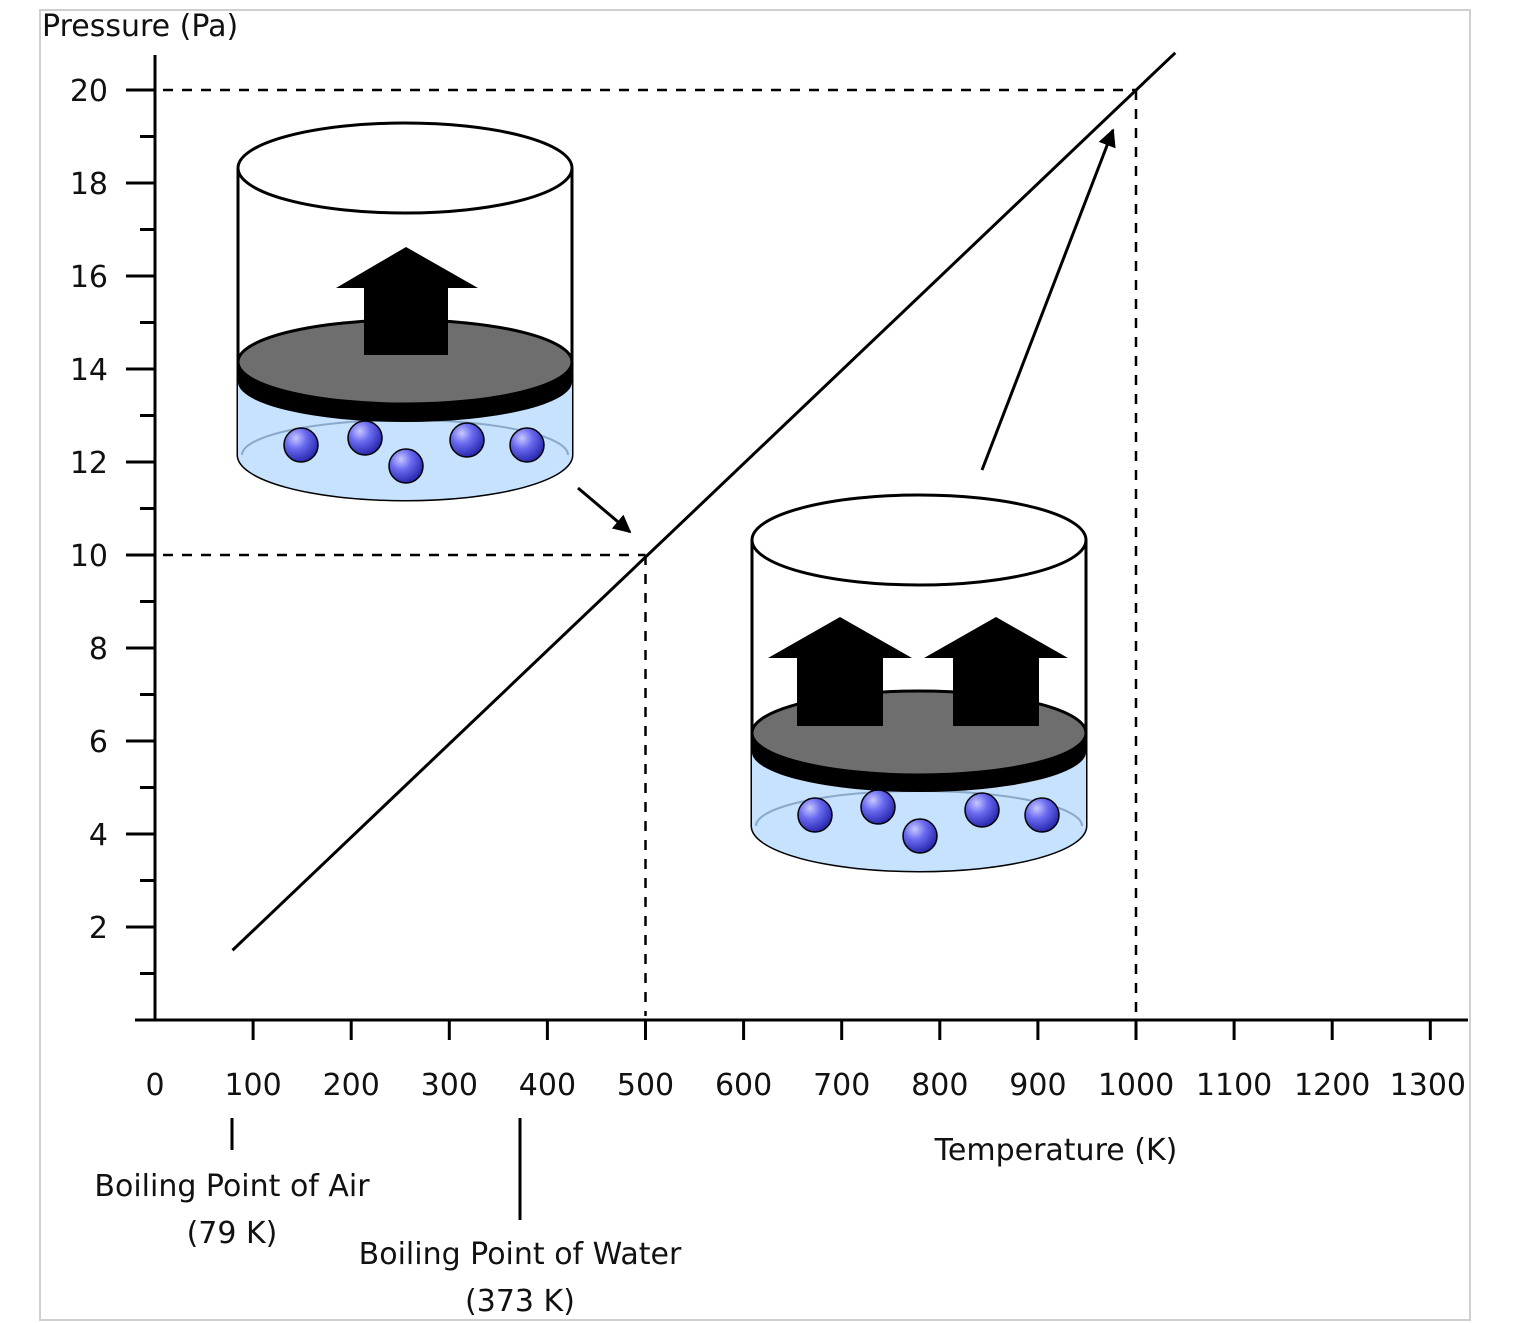  What do you see at coordinates (98, 649) in the screenshot?
I see `y-tick-label: 8` at bounding box center [98, 649].